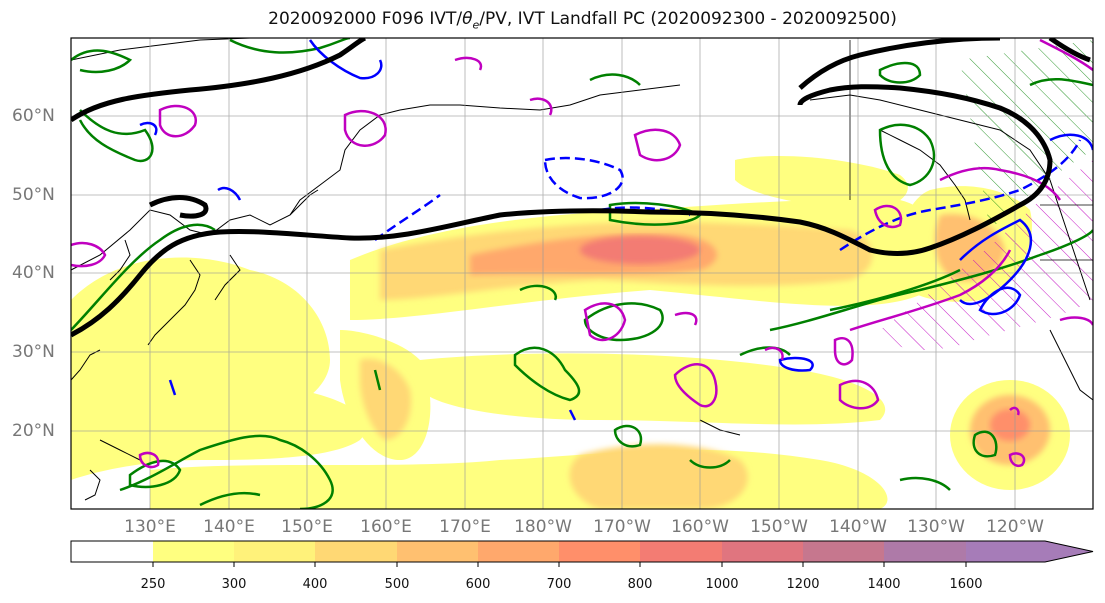  What do you see at coordinates (559, 584) in the screenshot?
I see `colorbar-label-700: 700` at bounding box center [559, 584].